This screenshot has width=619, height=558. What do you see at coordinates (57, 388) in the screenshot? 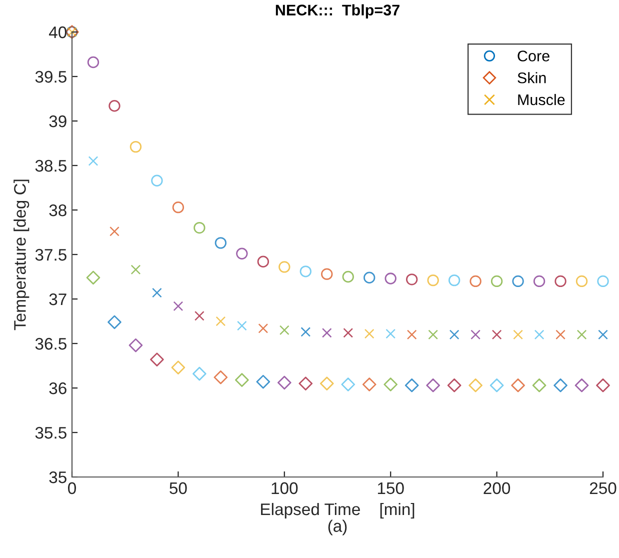
I see `y-tick-label: 36` at bounding box center [57, 388].